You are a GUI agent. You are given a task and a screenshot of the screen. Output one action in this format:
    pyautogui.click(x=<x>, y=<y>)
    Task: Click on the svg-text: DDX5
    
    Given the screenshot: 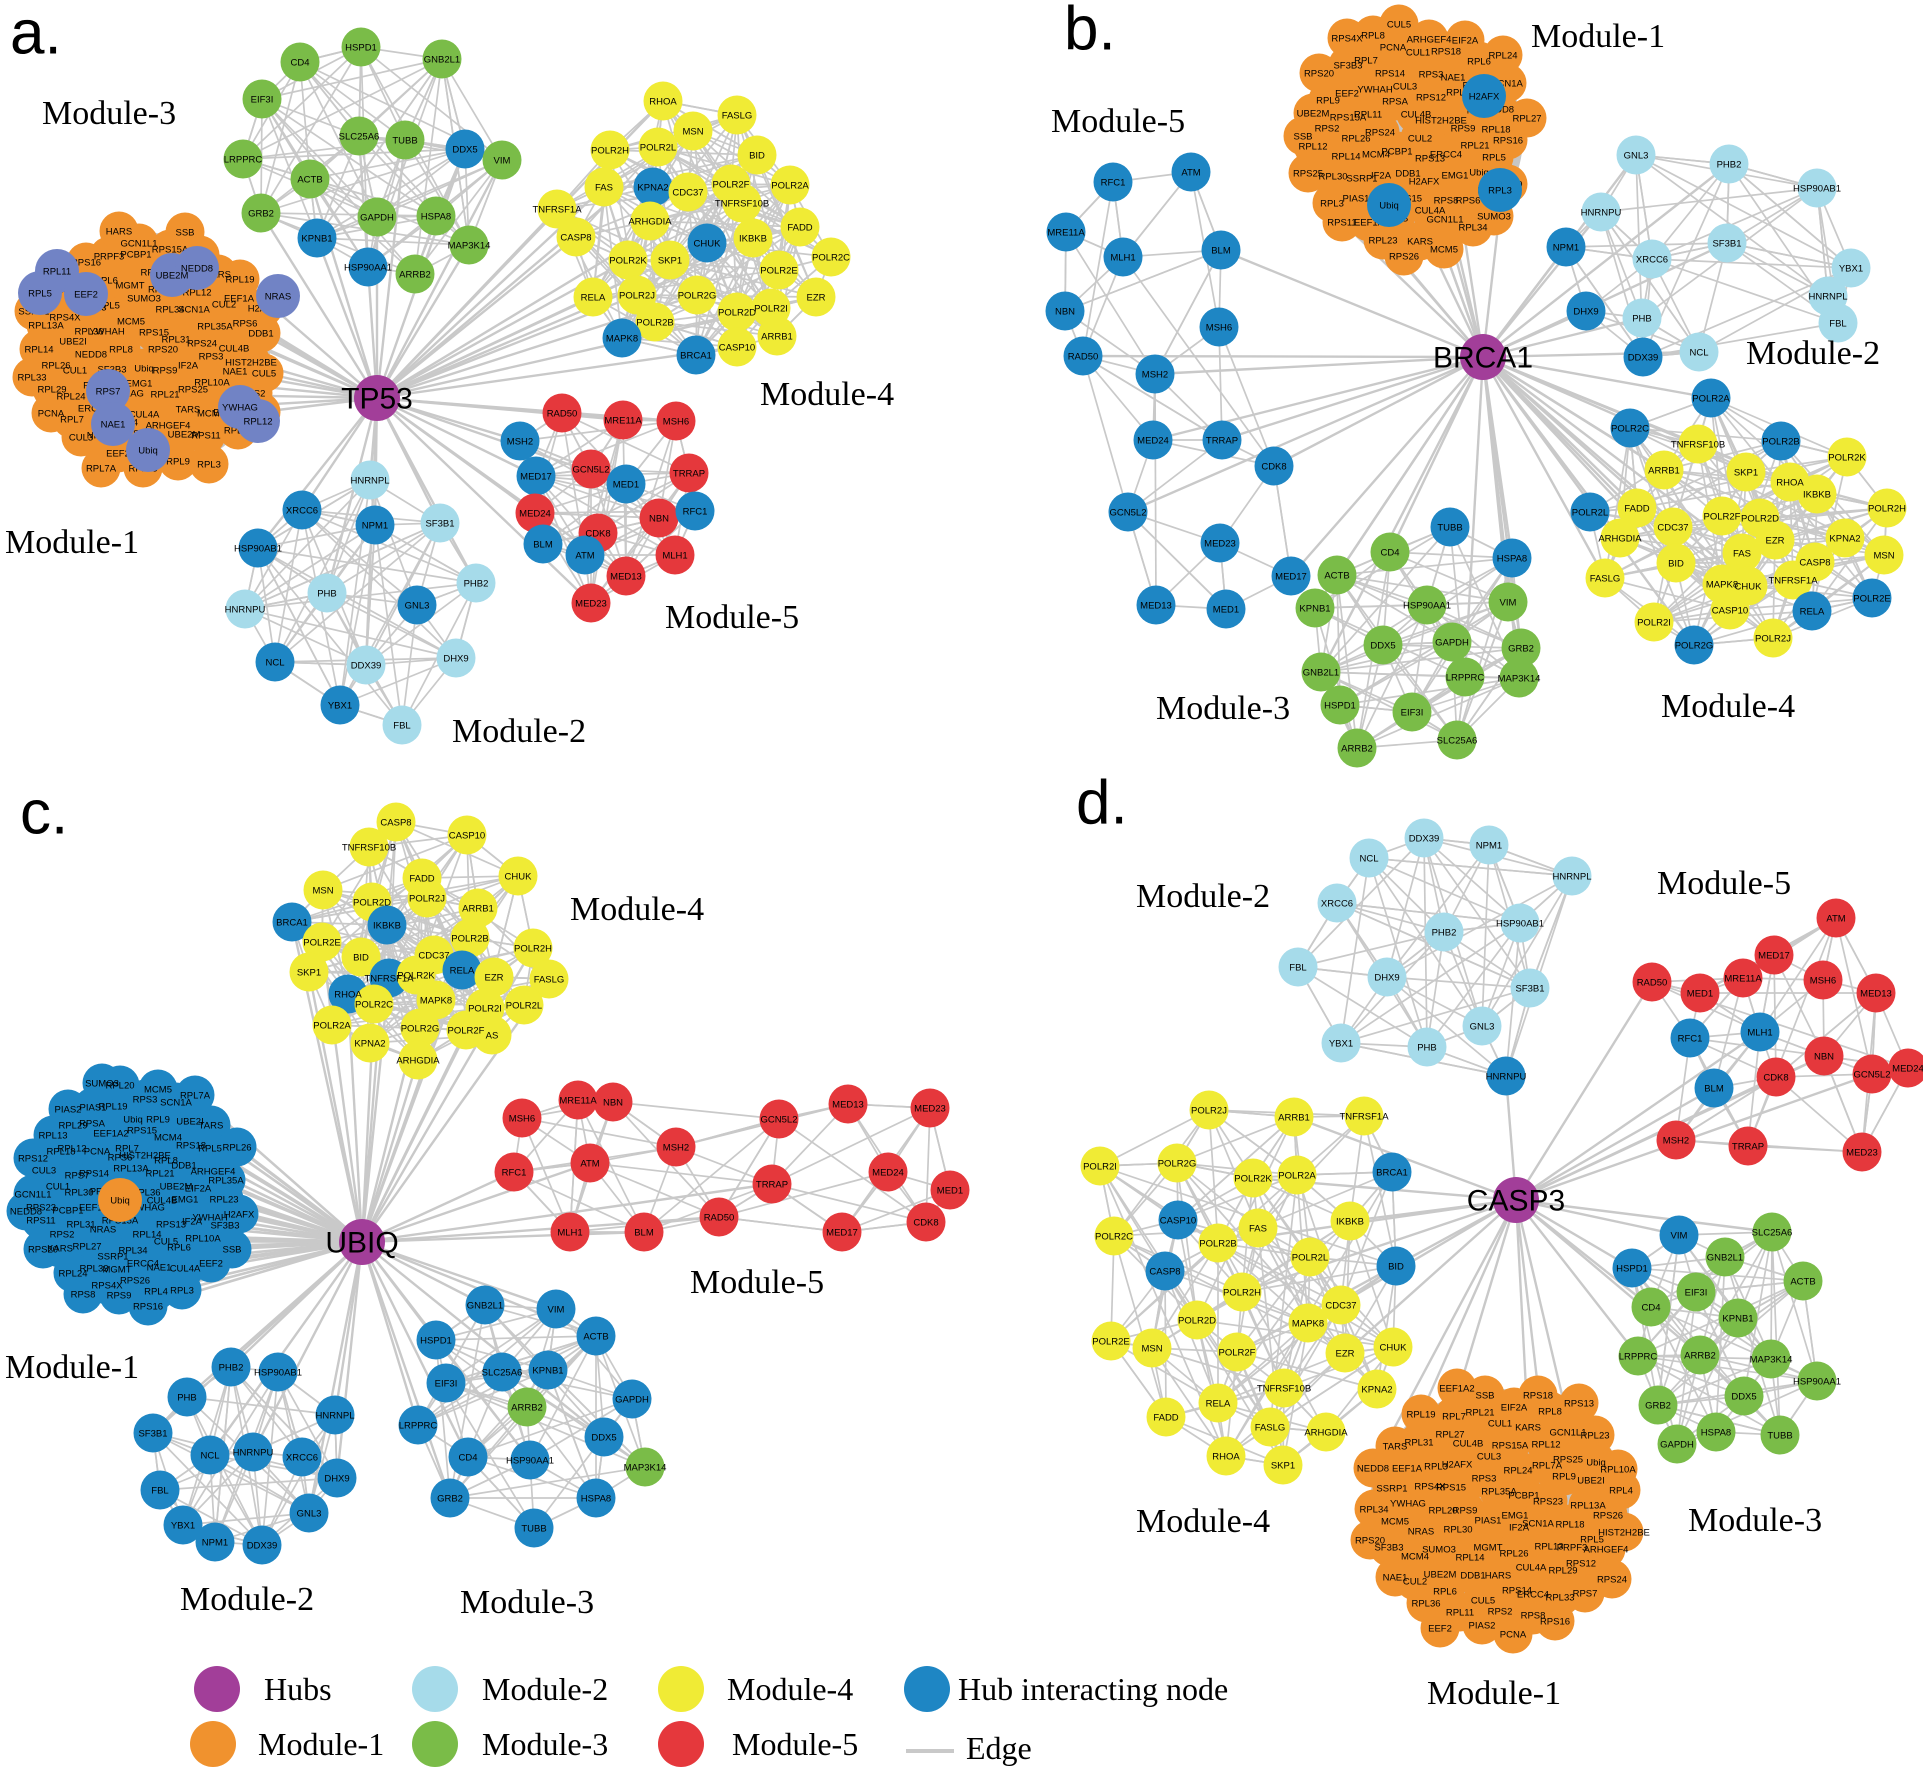 What is the action you would take?
    pyautogui.click(x=1382, y=645)
    